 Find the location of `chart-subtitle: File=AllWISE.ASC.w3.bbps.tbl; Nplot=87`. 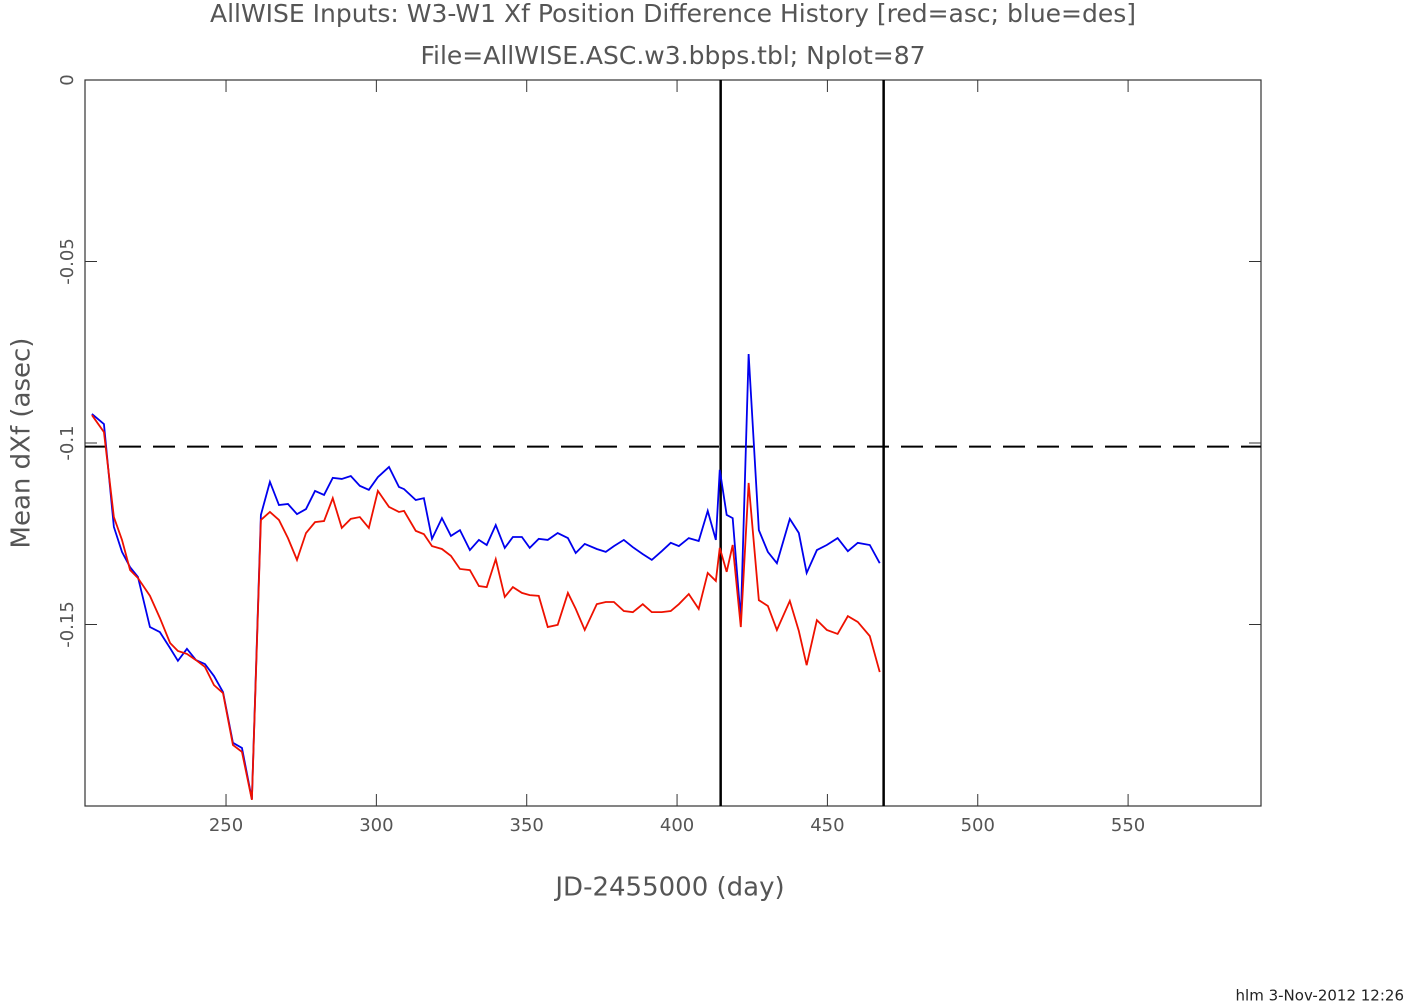

chart-subtitle: File=AllWISE.ASC.w3.bbps.tbl; Nplot=87 is located at coordinates (672, 55).